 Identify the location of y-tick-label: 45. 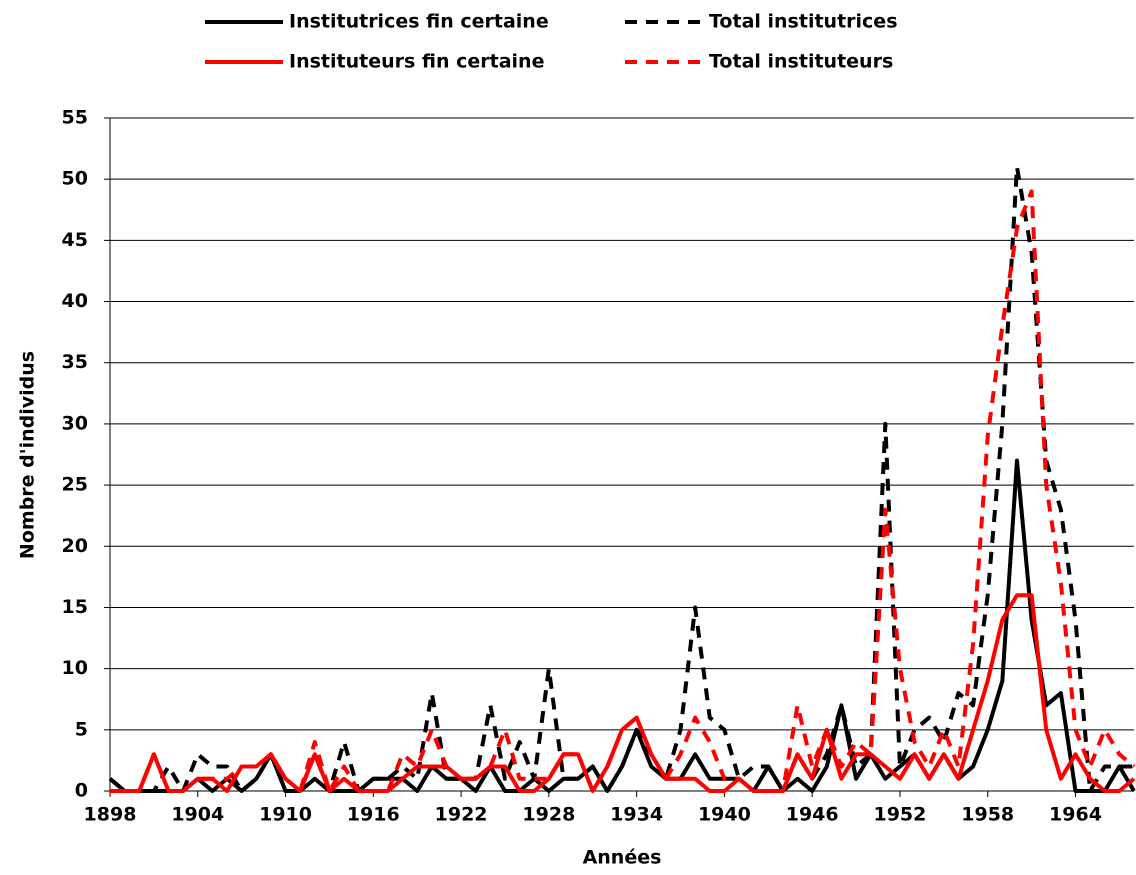
(75, 240).